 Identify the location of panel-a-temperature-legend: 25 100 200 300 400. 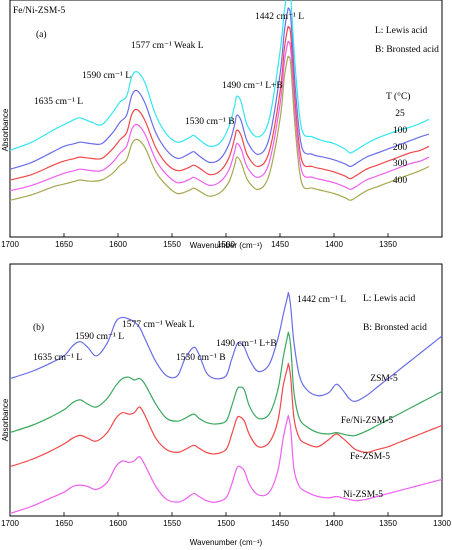
(400, 147).